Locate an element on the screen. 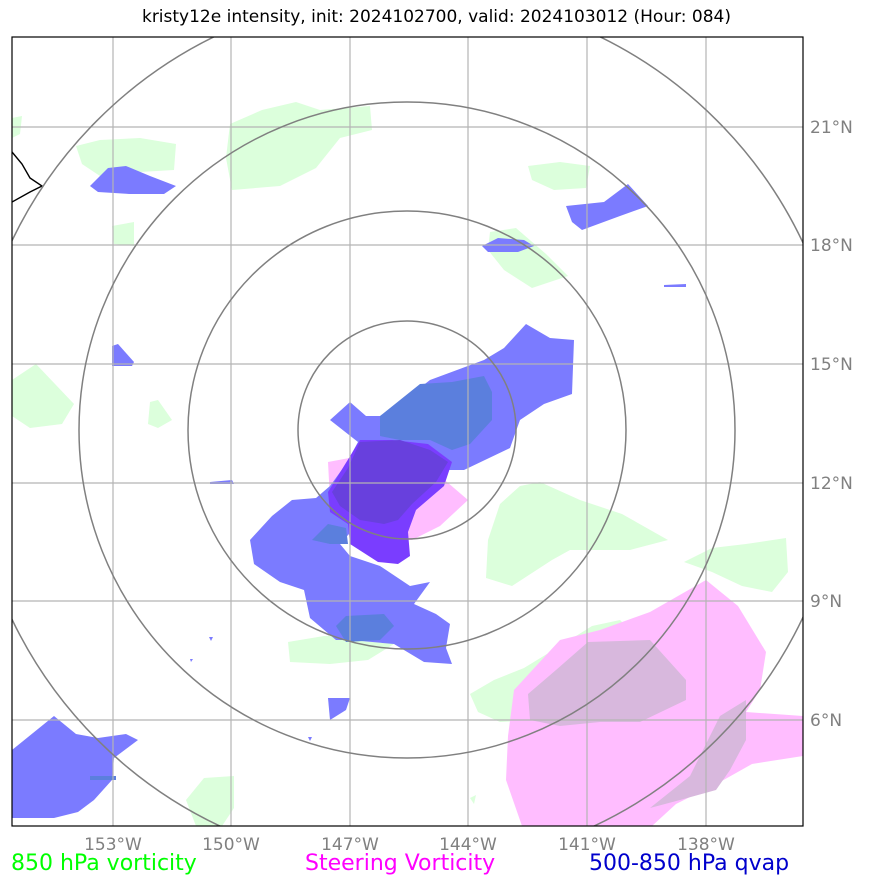  x-tick-label: 138°W is located at coordinates (706, 845).